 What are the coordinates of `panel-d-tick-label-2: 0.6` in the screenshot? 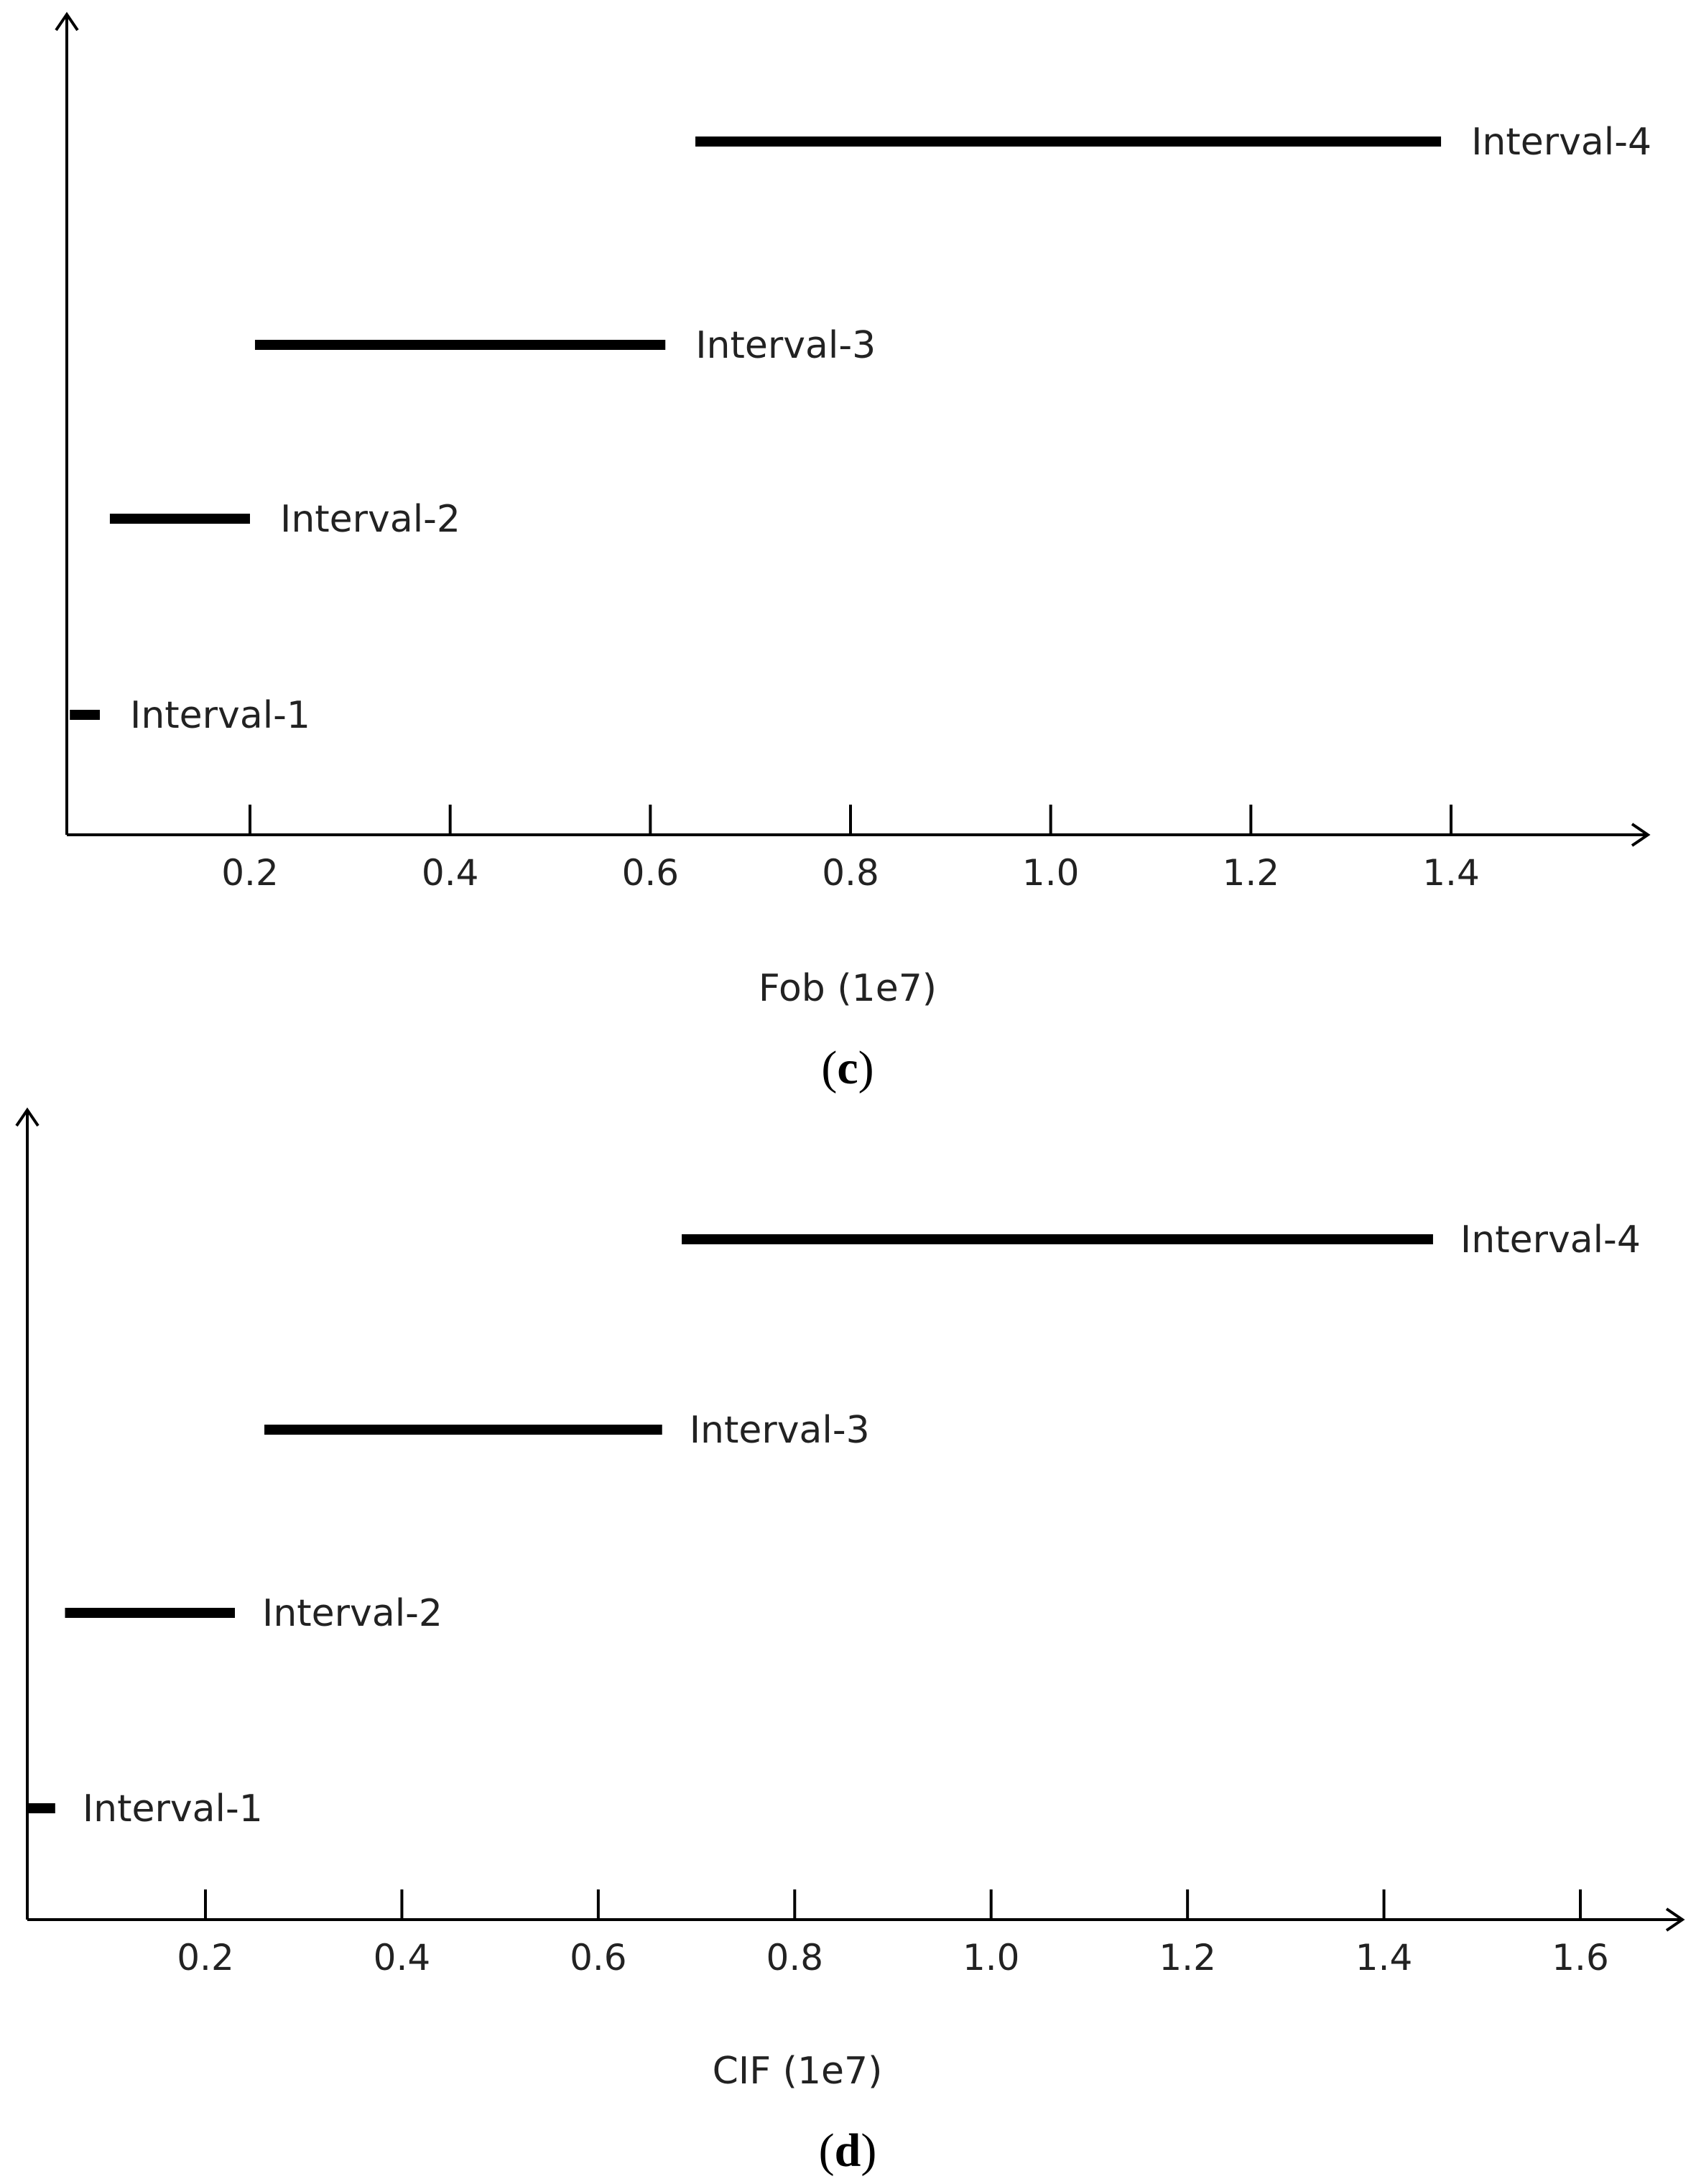 It's located at (598, 1958).